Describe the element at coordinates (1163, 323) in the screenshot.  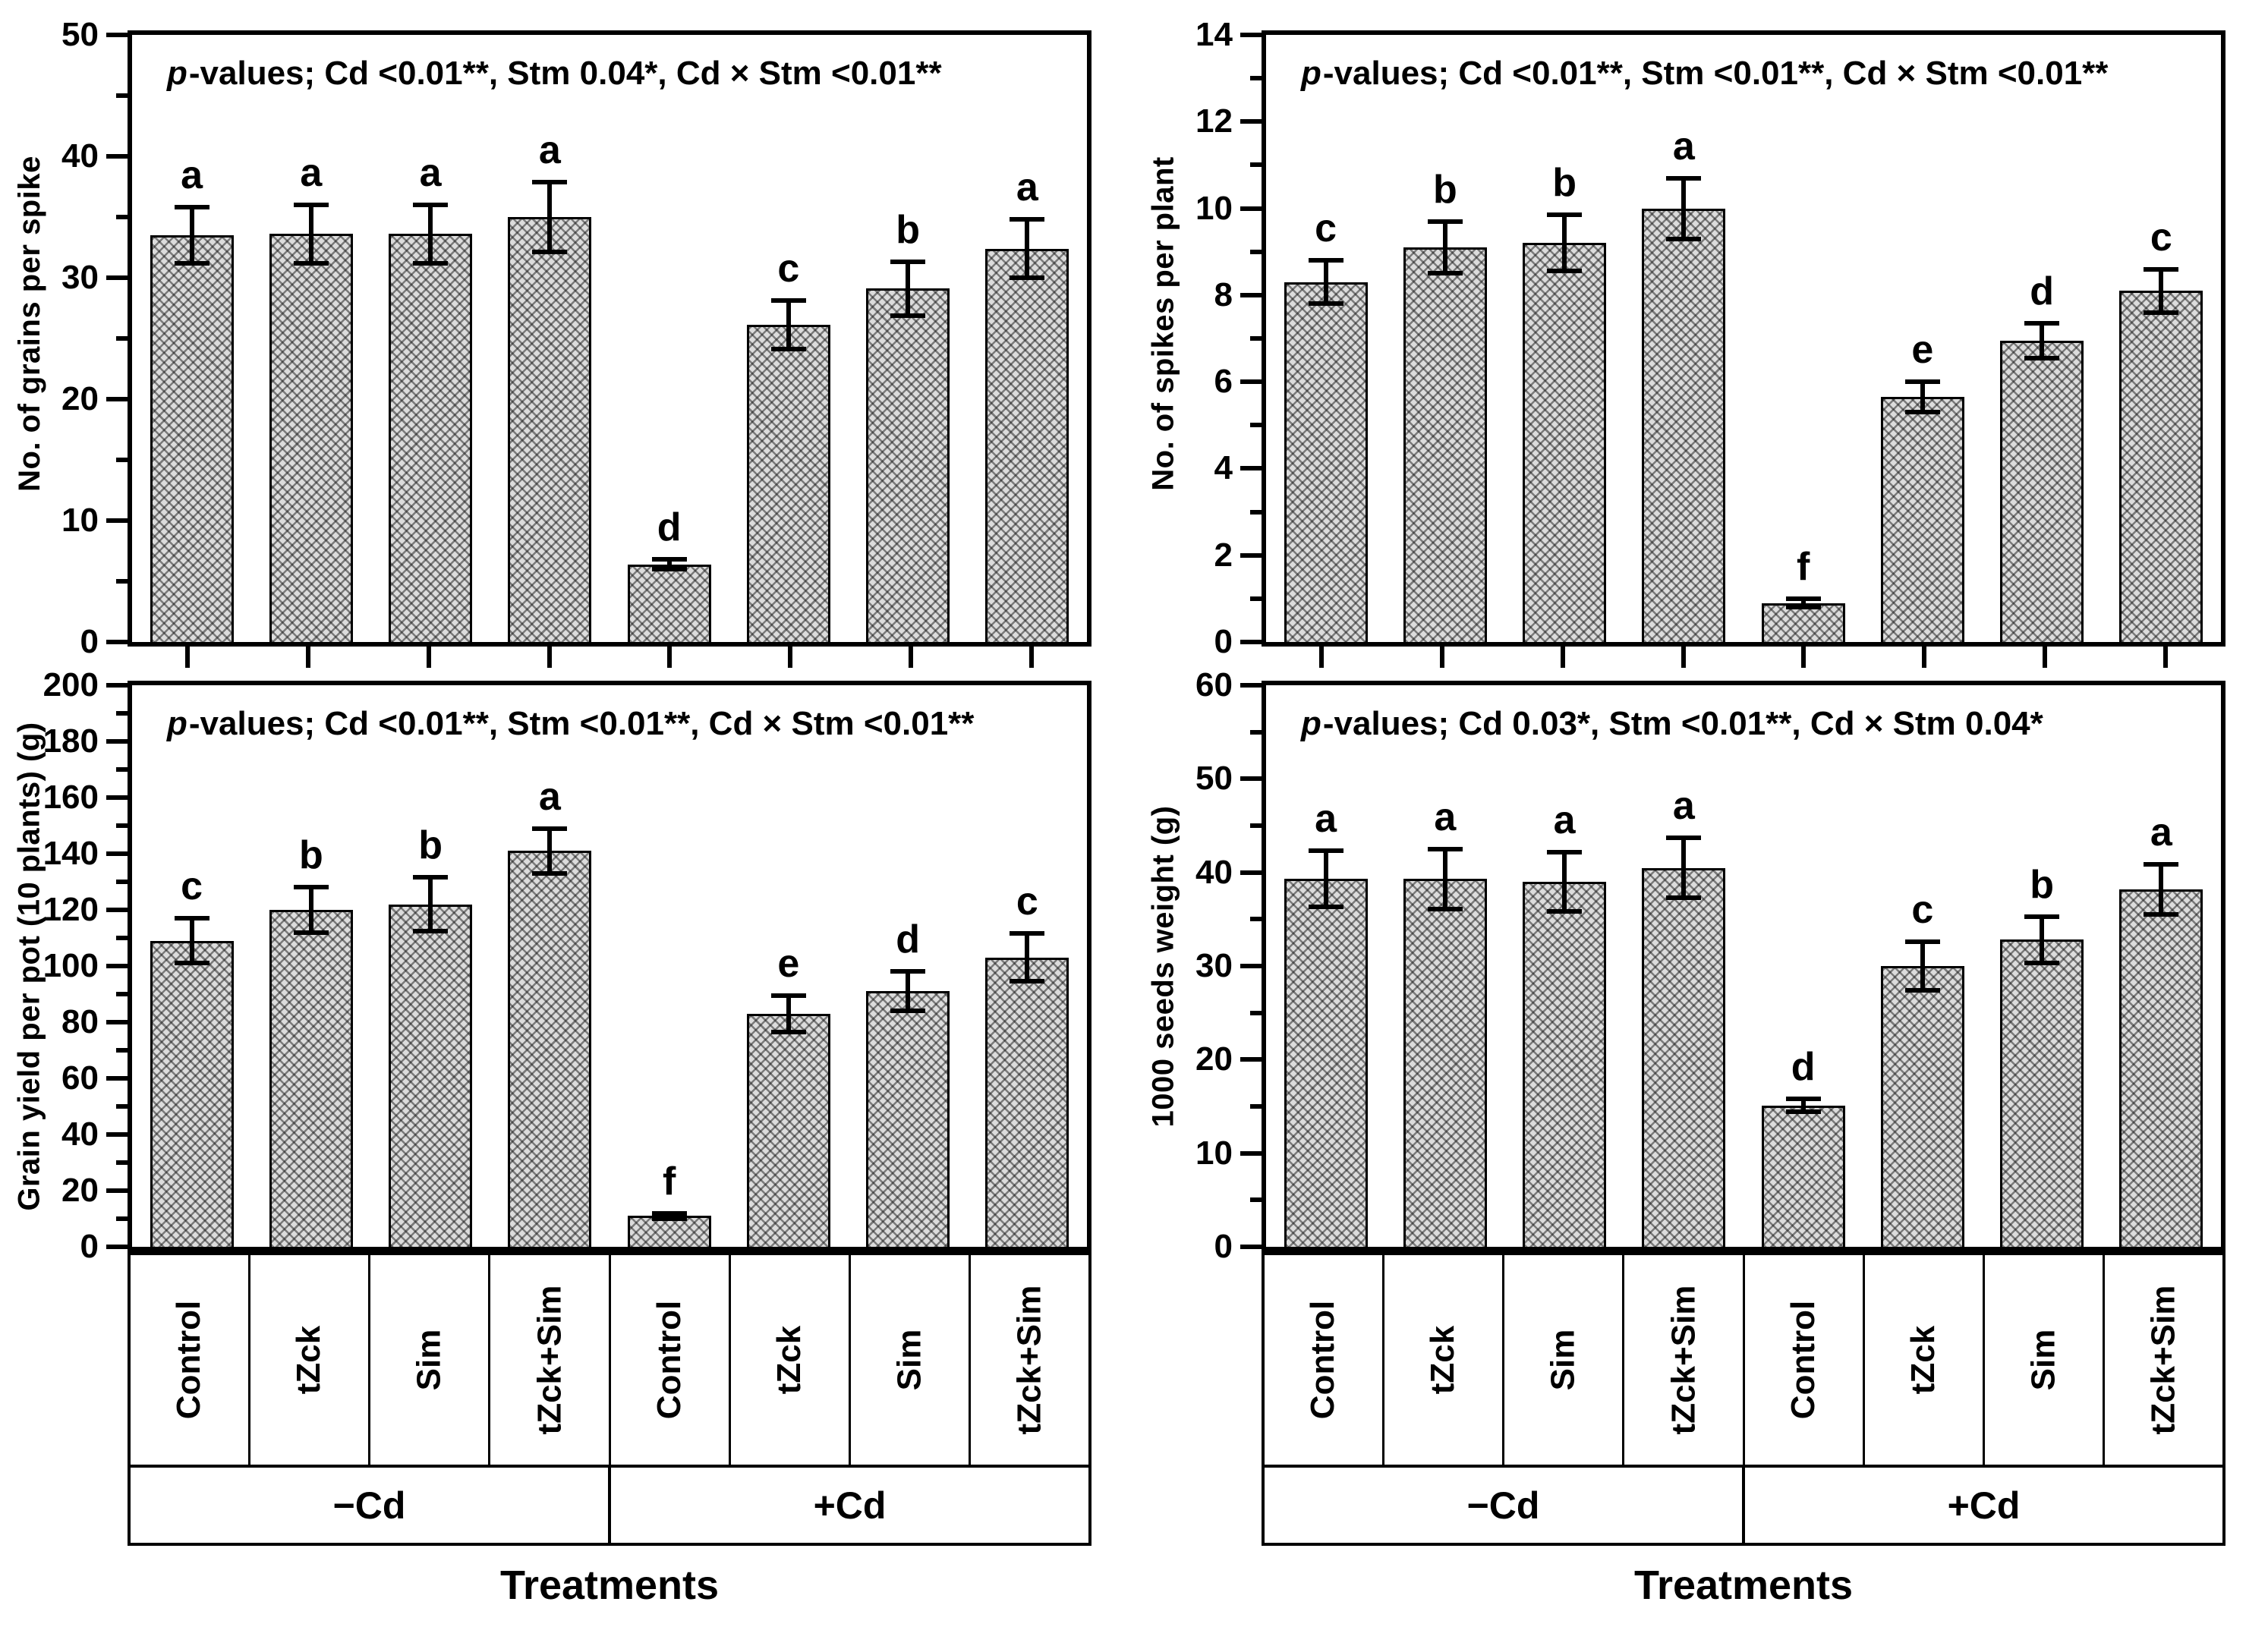
I see `y-axis-title: No. of spikes per plant` at that location.